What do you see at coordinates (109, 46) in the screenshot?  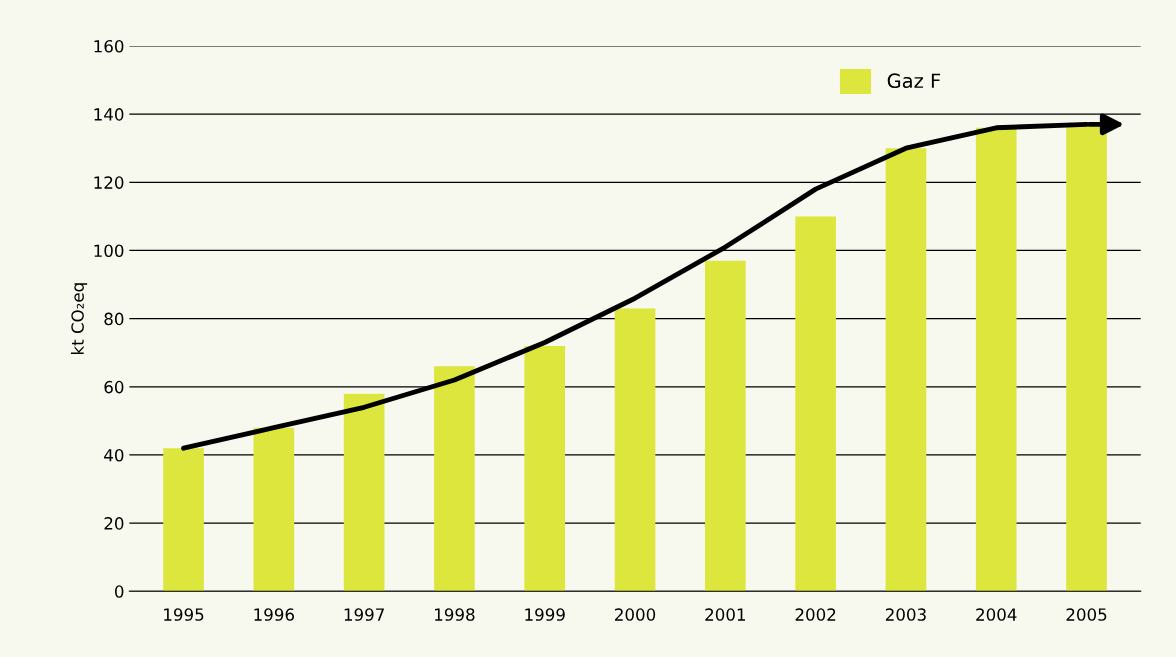 I see `y-tick-label: 160` at bounding box center [109, 46].